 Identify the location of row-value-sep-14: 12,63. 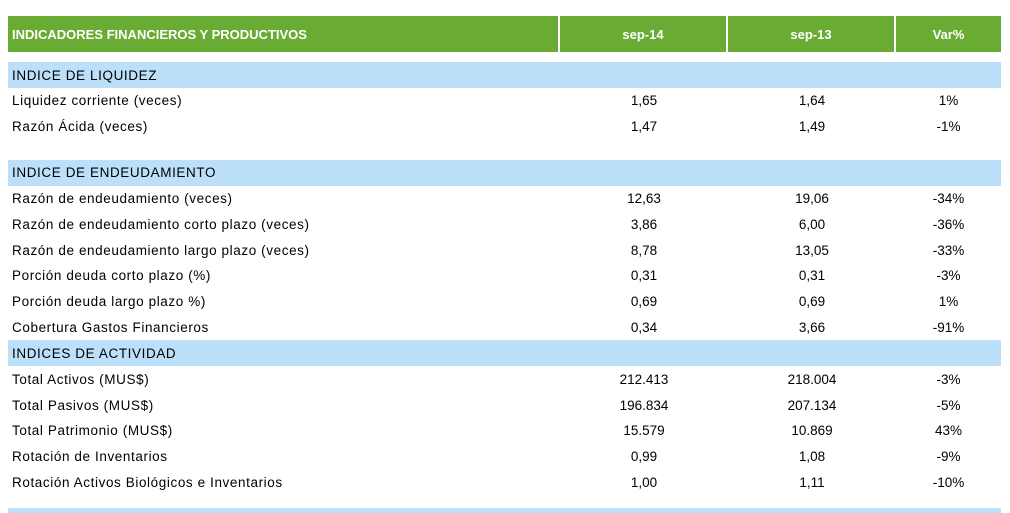
(644, 198).